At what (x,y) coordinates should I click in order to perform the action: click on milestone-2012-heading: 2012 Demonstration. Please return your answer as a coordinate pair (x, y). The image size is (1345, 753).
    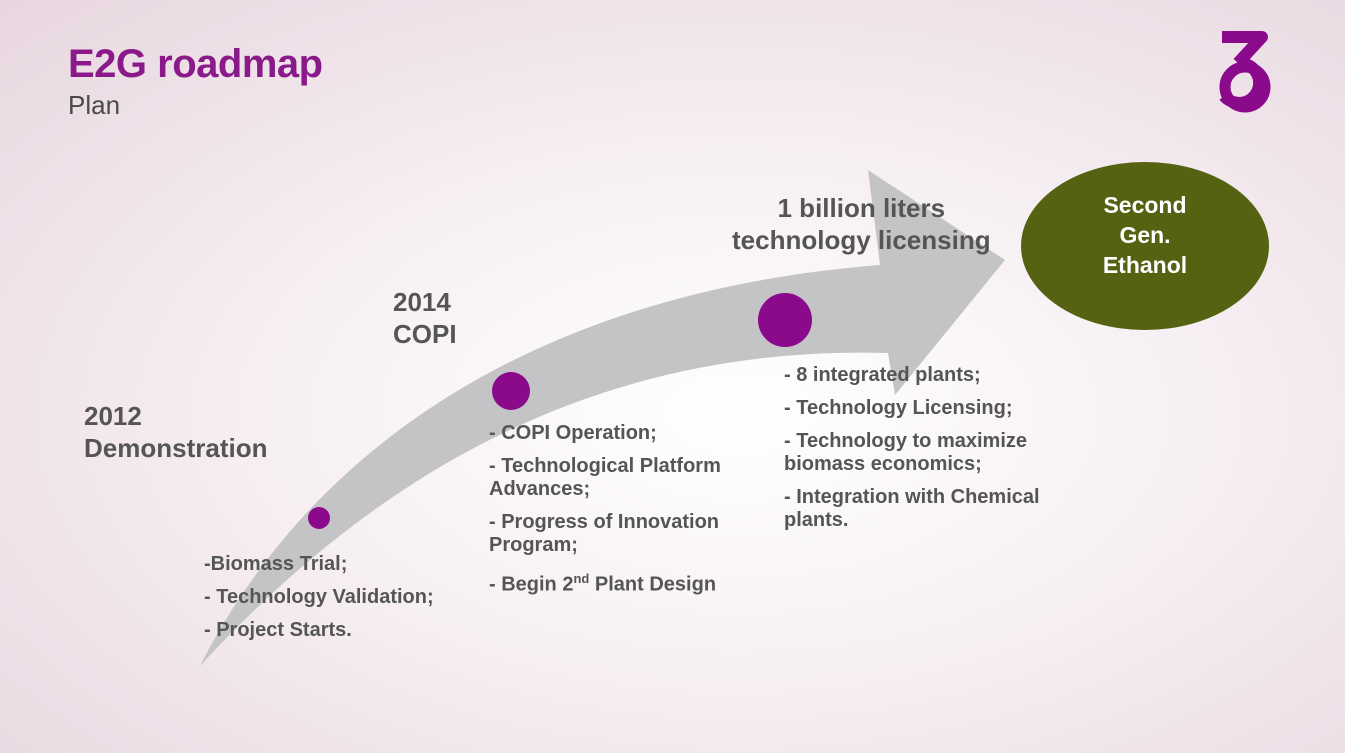
    Looking at the image, I should click on (175, 432).